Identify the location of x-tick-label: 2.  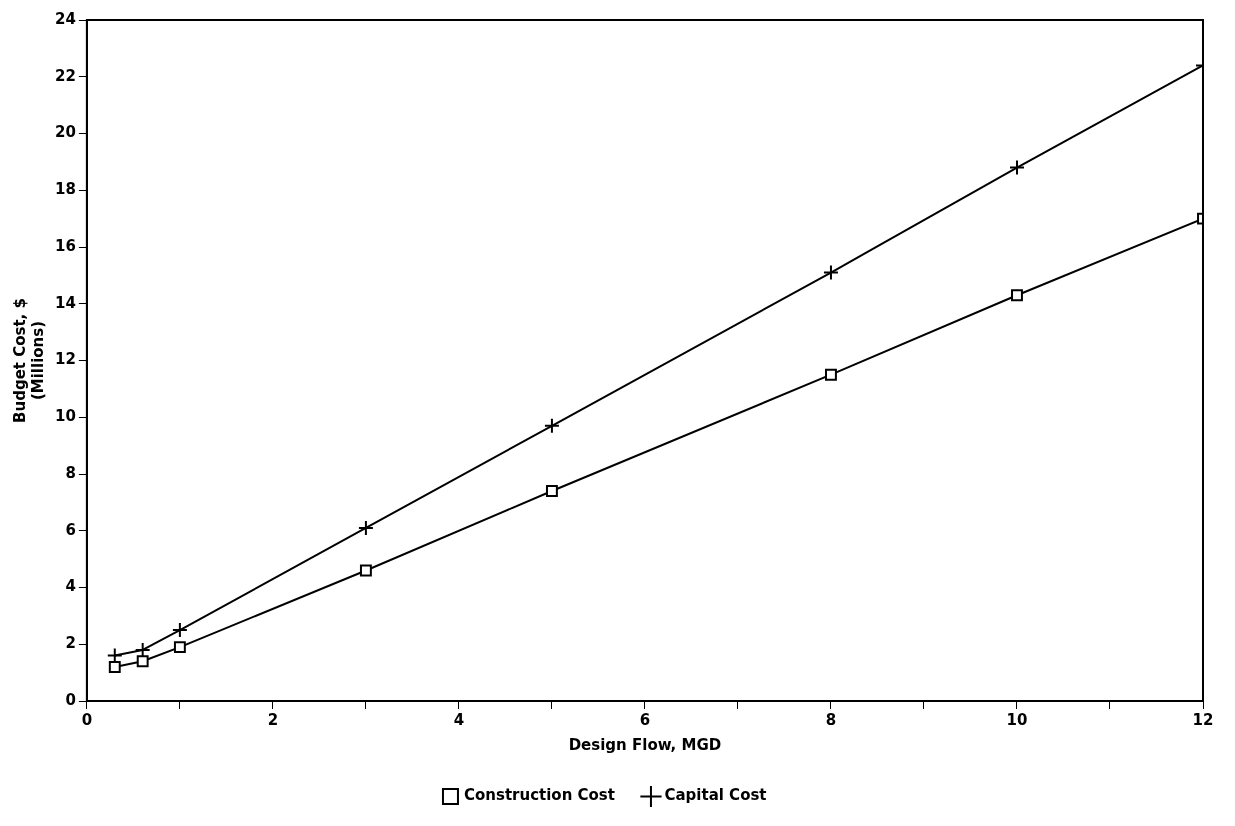
(273, 719).